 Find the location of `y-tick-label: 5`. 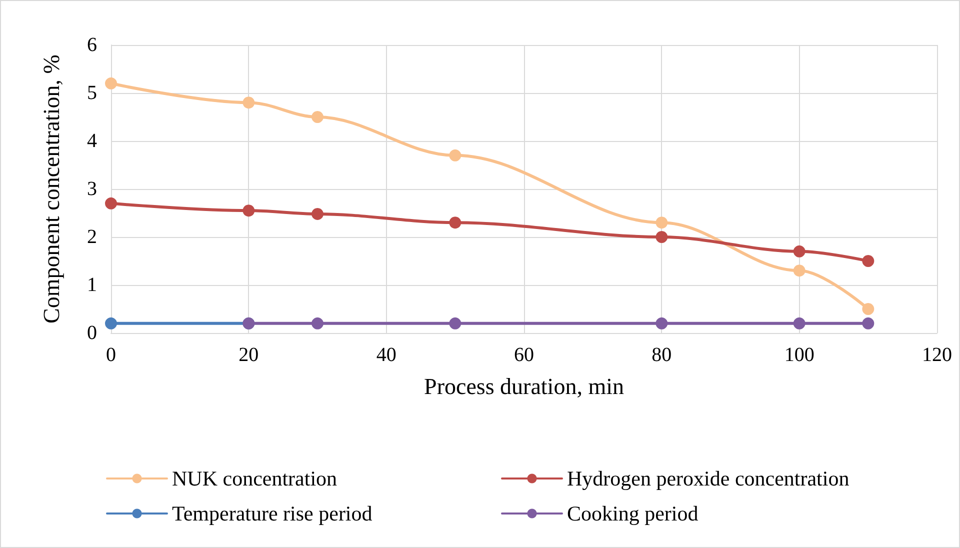

y-tick-label: 5 is located at coordinates (92, 93).